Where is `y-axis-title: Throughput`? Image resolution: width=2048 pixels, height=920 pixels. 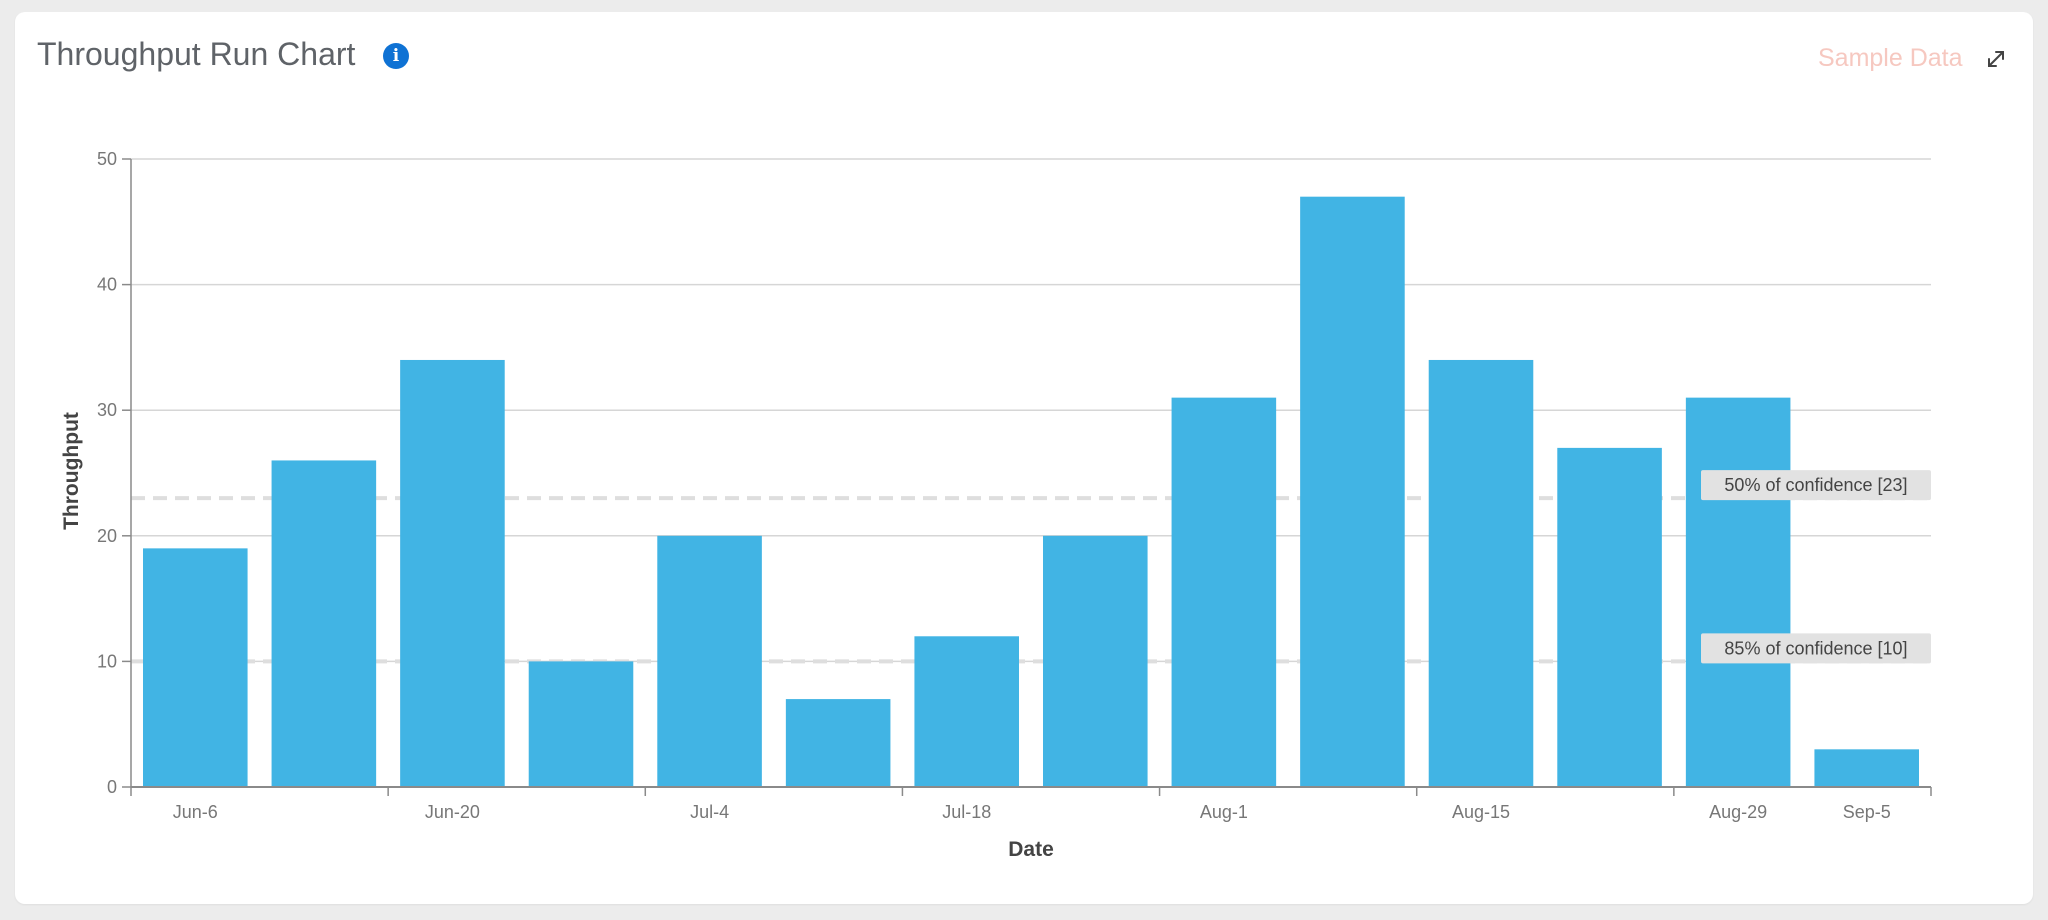 y-axis-title: Throughput is located at coordinates (71, 471).